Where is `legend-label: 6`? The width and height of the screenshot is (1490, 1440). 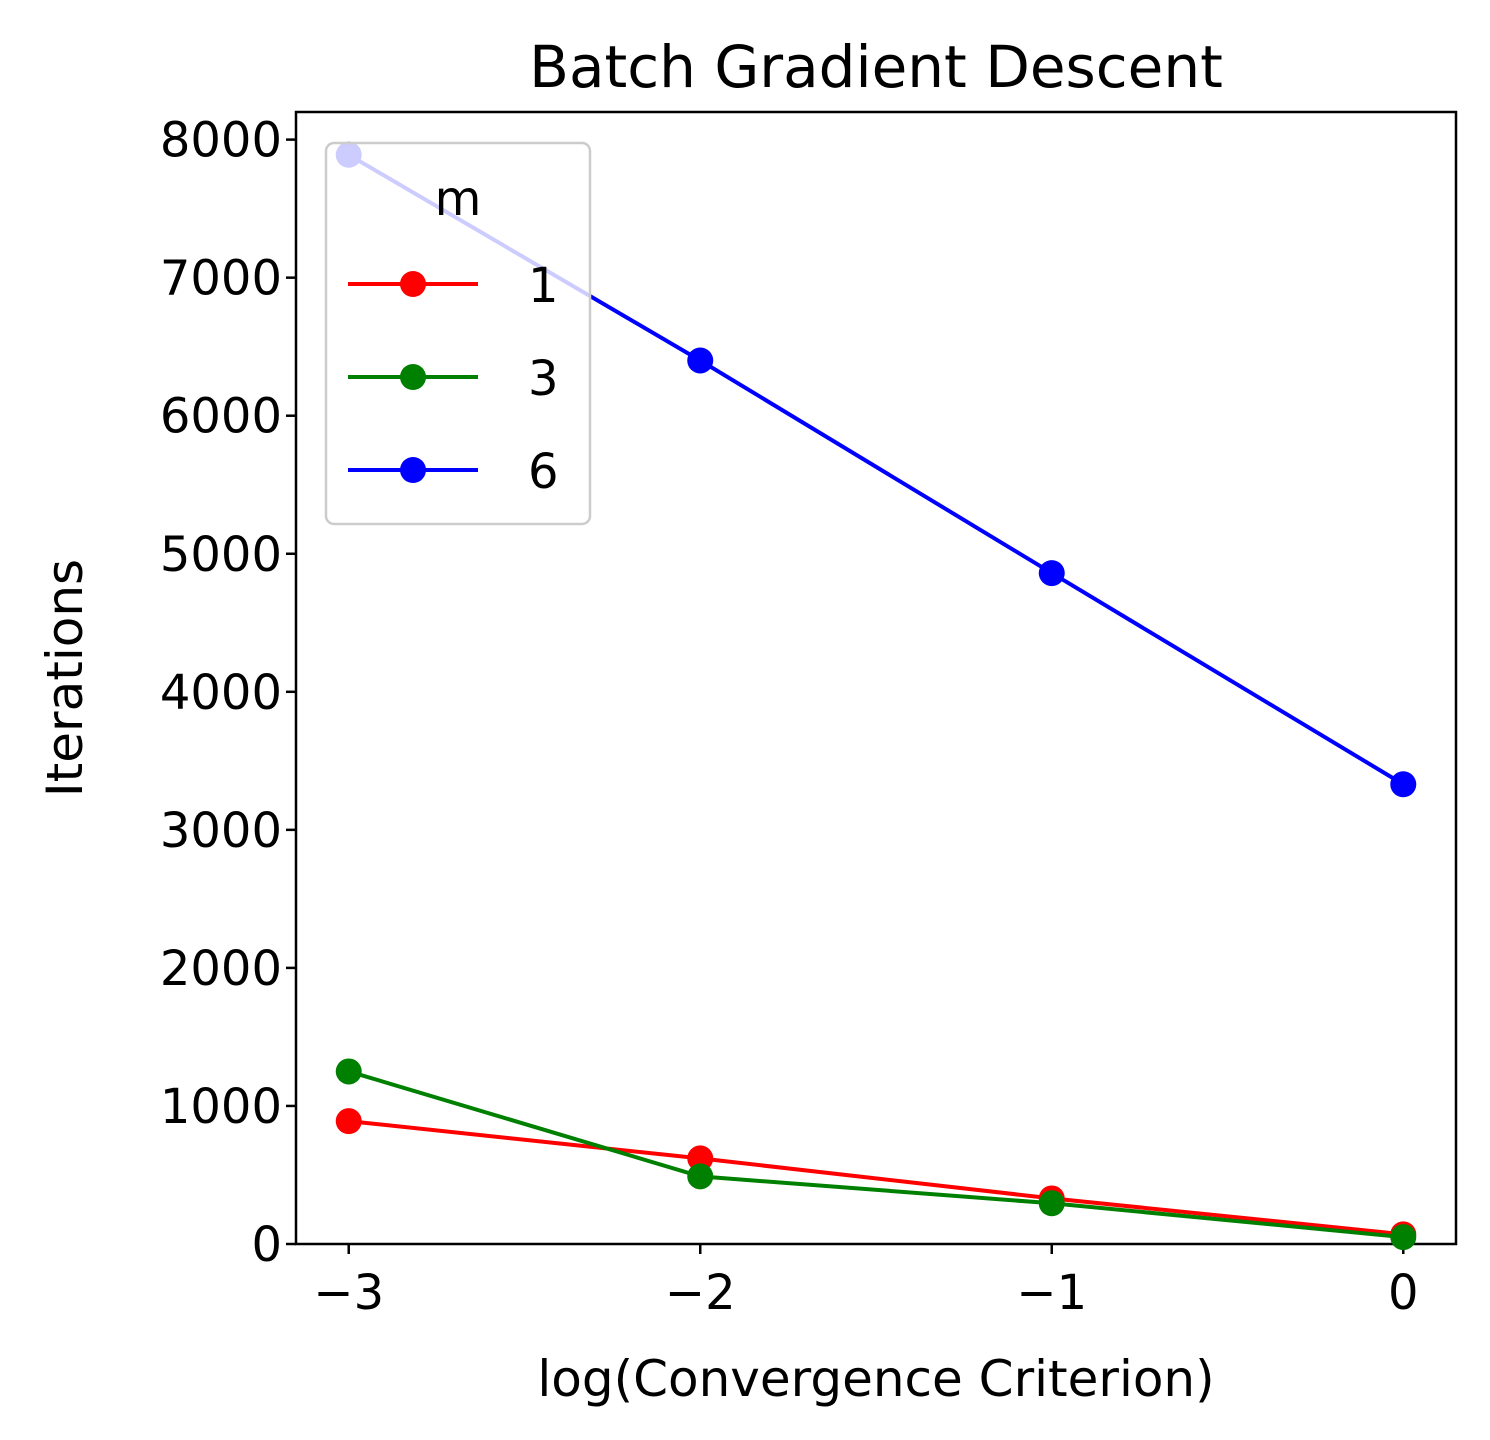 legend-label: 6 is located at coordinates (543, 472).